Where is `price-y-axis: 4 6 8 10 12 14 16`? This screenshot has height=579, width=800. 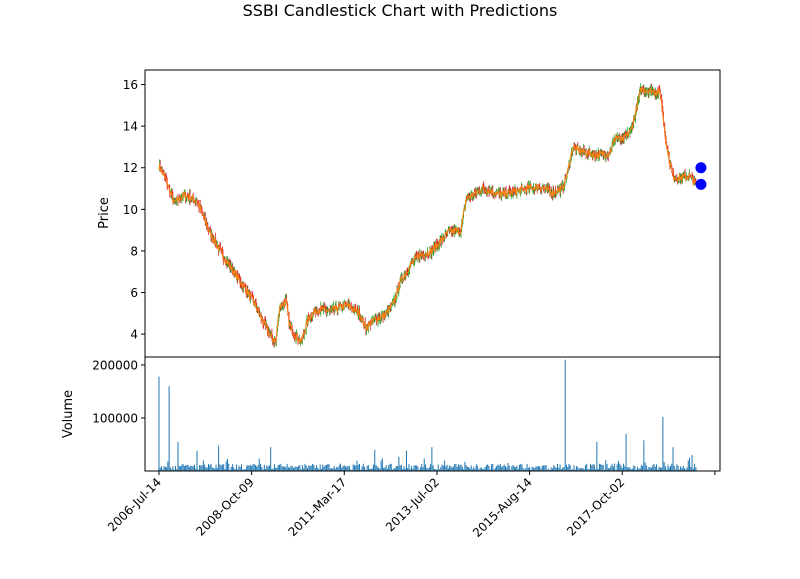
price-y-axis: 4 6 8 10 12 14 16 is located at coordinates (134, 210).